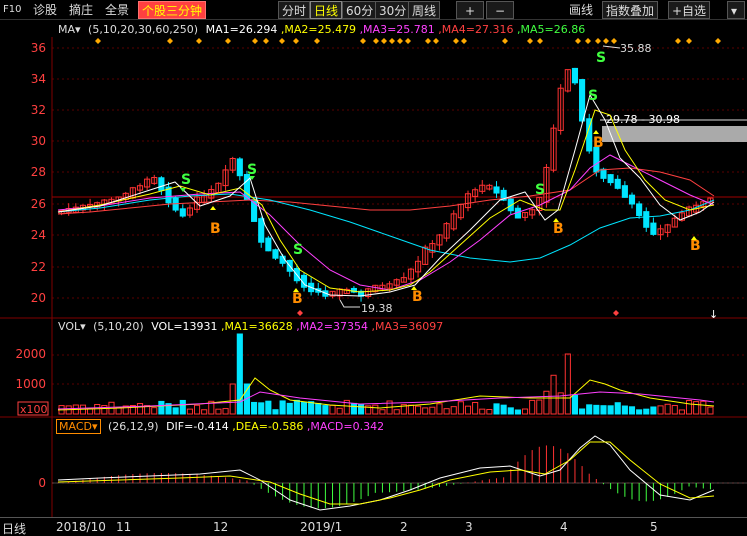 This screenshot has width=747, height=536. What do you see at coordinates (500, 10) in the screenshot?
I see `zoom-out-icon: −` at bounding box center [500, 10].